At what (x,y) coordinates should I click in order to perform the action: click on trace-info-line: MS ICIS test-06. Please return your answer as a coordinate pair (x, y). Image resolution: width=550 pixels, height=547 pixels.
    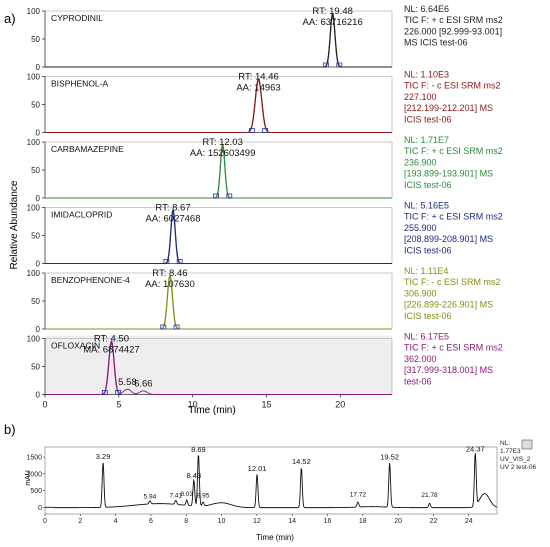
    Looking at the image, I should click on (436, 43).